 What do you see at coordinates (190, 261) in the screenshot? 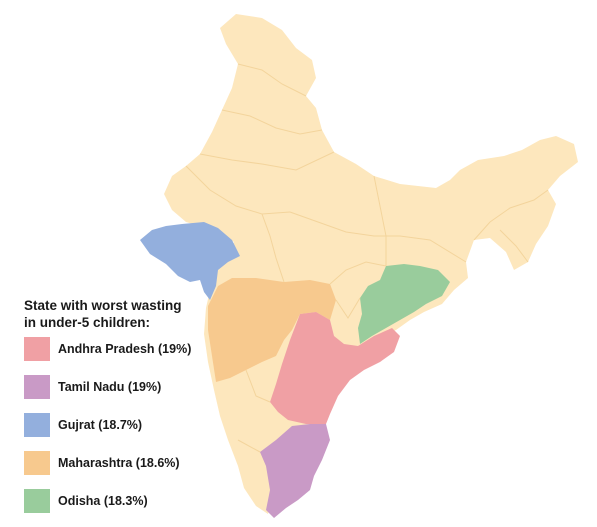
I see `state-gujarat` at bounding box center [190, 261].